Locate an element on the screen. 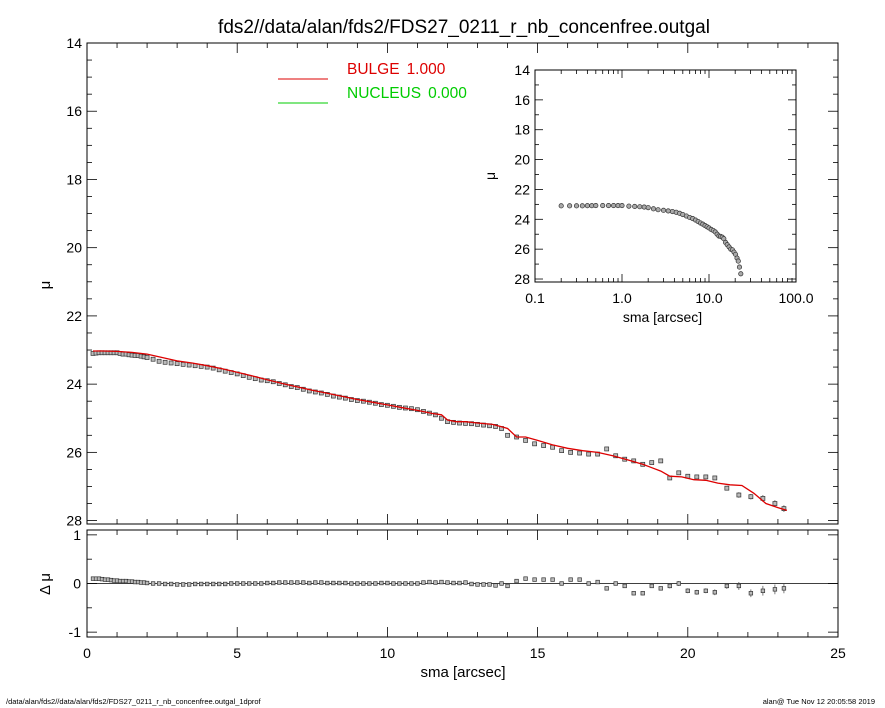 This screenshot has width=885, height=708. inset-x-axis-label: sma [arcsec] is located at coordinates (662, 317).